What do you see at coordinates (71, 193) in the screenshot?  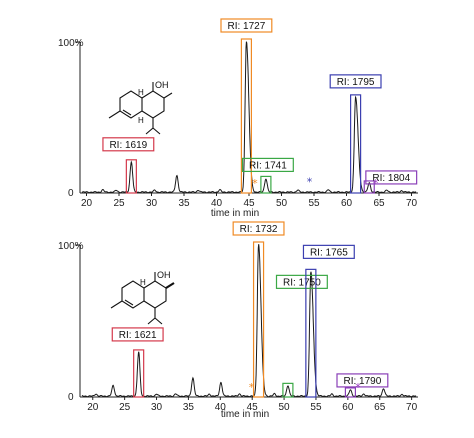 I see `top-y-label-0: 0` at bounding box center [71, 193].